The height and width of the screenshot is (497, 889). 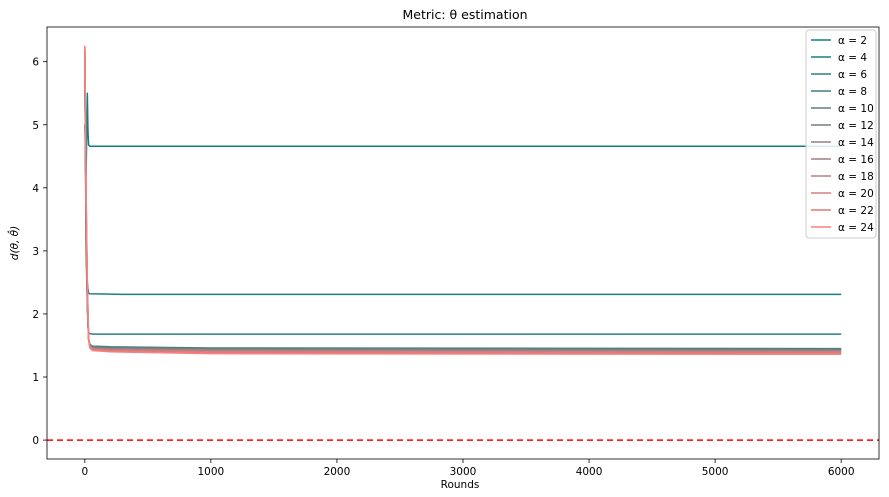 What do you see at coordinates (463, 472) in the screenshot?
I see `x-tick-label: 3000` at bounding box center [463, 472].